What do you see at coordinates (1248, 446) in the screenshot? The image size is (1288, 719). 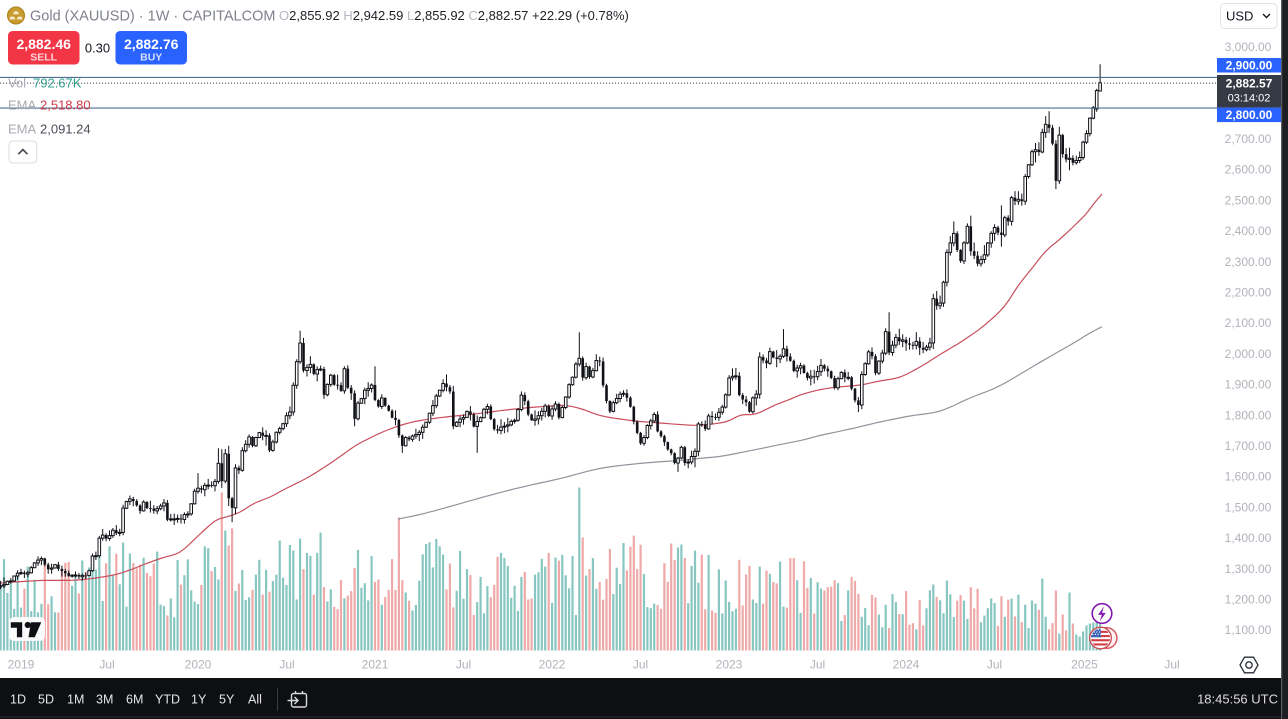 I see `svg-text: 1,700.00` at bounding box center [1248, 446].